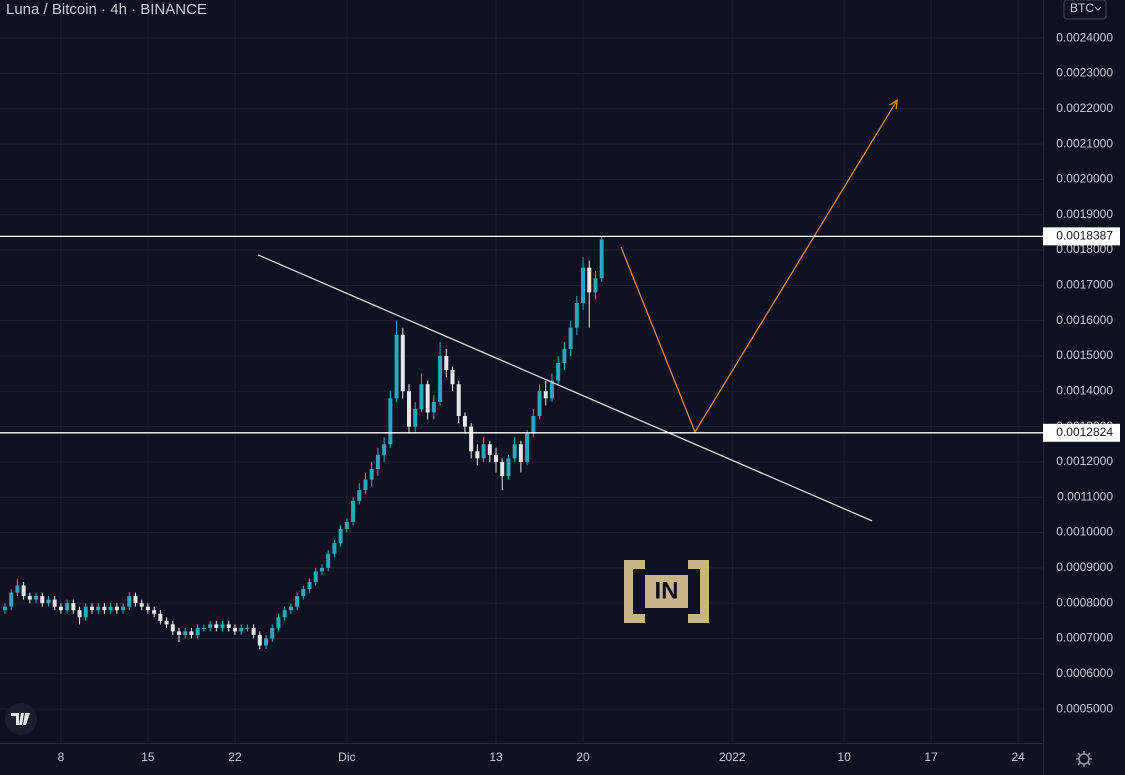 The height and width of the screenshot is (775, 1125). Describe the element at coordinates (1084, 567) in the screenshot. I see `y-tick-label: 0.0009000` at that location.